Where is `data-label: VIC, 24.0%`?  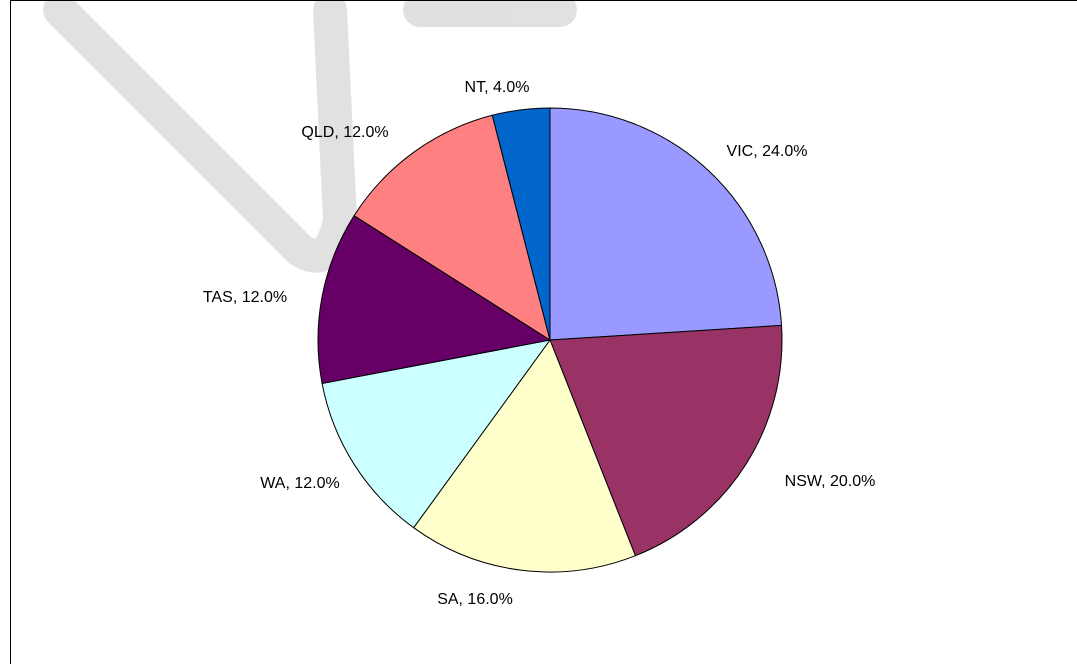
data-label: VIC, 24.0% is located at coordinates (767, 151).